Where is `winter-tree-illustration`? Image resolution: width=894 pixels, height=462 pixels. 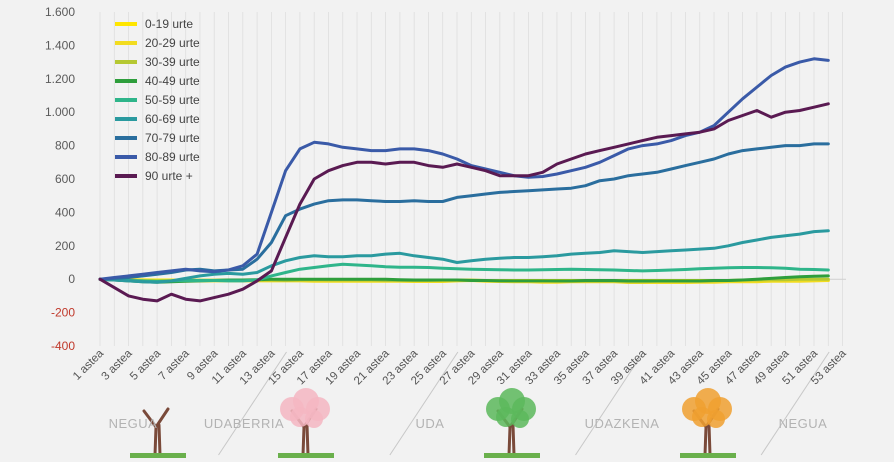 winter-tree-illustration is located at coordinates (158, 432).